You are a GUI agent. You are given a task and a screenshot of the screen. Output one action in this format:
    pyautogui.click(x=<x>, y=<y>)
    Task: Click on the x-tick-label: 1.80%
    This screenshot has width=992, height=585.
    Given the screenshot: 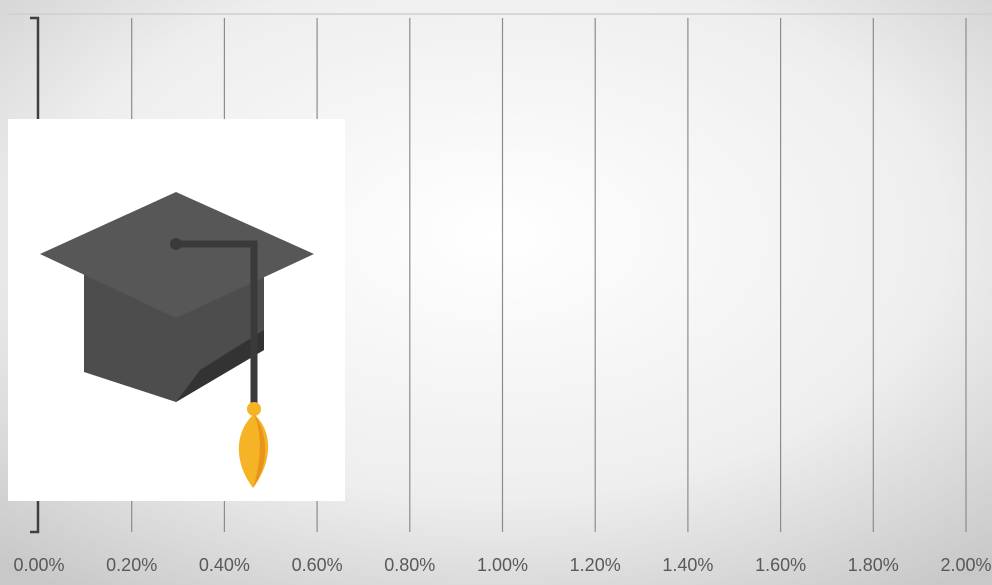 What is the action you would take?
    pyautogui.click(x=873, y=565)
    